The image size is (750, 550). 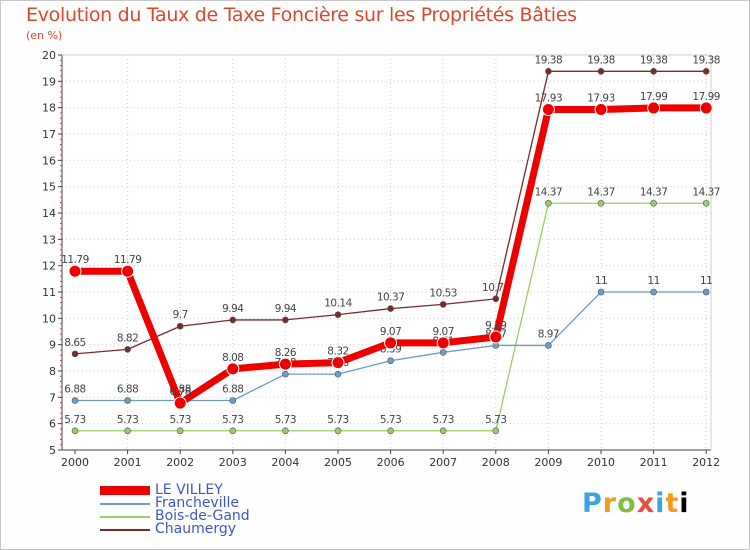 What do you see at coordinates (337, 352) in the screenshot?
I see `data-label: 8.32` at bounding box center [337, 352].